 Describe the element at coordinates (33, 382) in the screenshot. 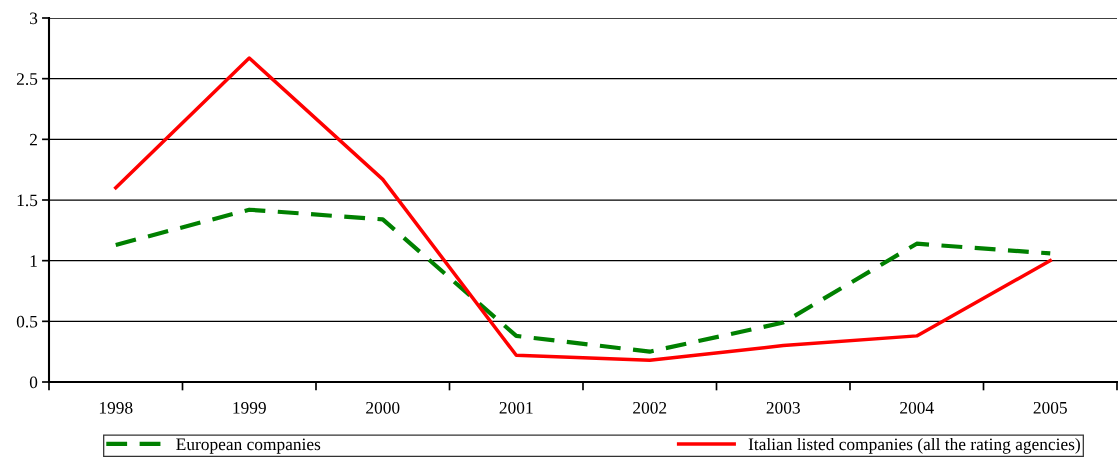

I see `y-tick-label: 0` at that location.